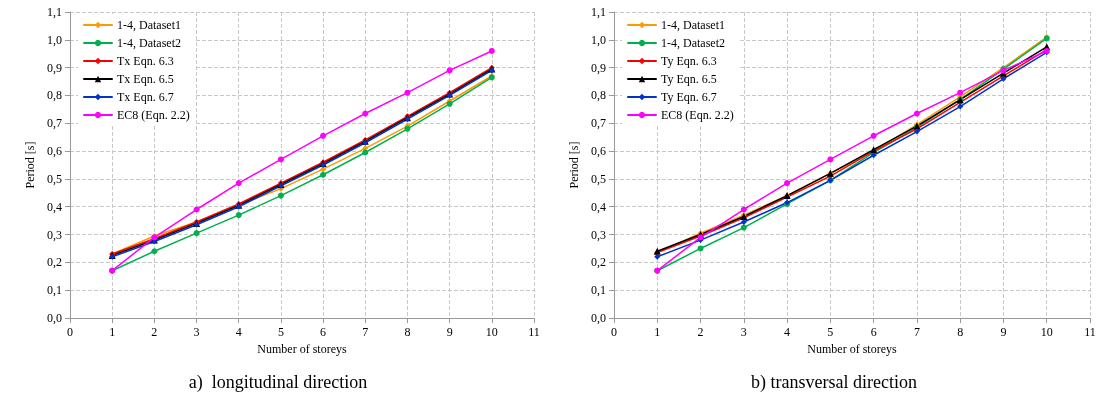 The width and height of the screenshot is (1112, 400). I want to click on legend-label: Ty Eqn. 6.7, so click(689, 97).